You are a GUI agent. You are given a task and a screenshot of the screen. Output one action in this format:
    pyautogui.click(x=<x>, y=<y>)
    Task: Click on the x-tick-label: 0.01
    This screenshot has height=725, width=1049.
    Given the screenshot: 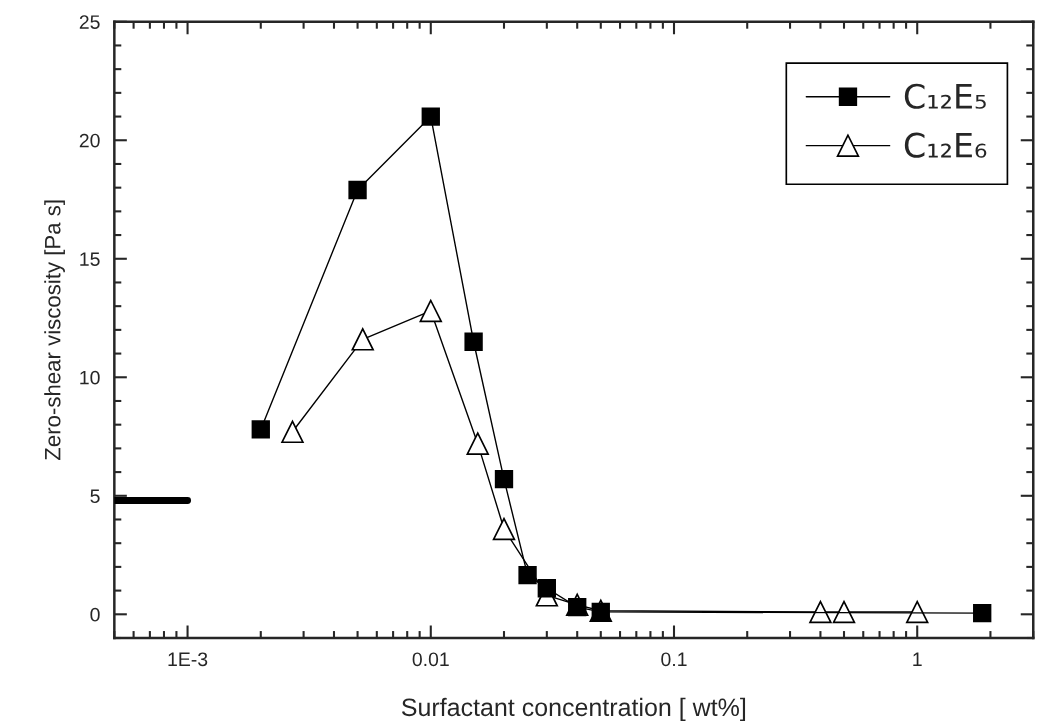 What is the action you would take?
    pyautogui.click(x=430, y=659)
    